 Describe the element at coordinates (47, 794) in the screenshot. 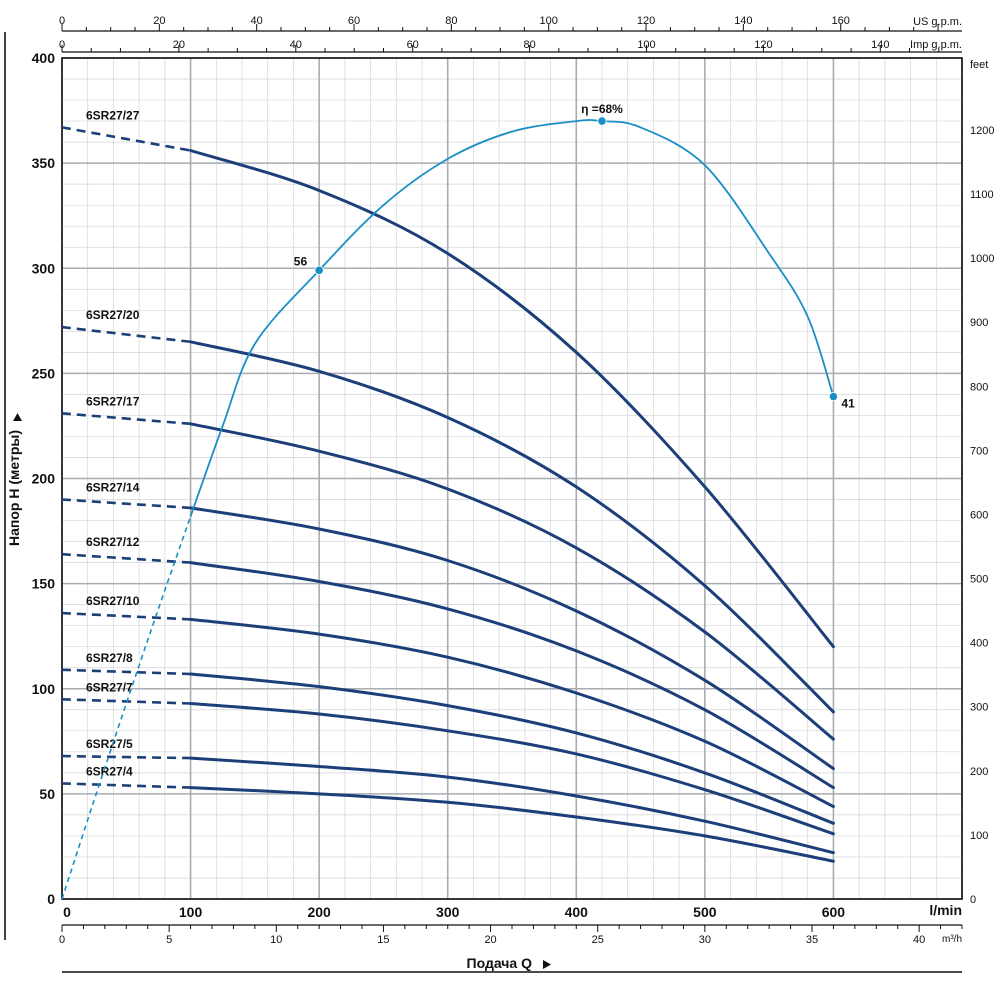

I see `tick-label-meters: 50` at that location.